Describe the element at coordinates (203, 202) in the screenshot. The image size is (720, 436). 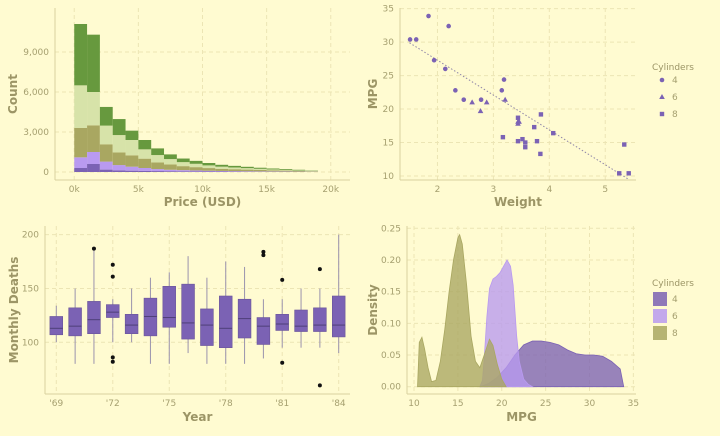
I see `x-axis-title: Price (USD)` at that location.